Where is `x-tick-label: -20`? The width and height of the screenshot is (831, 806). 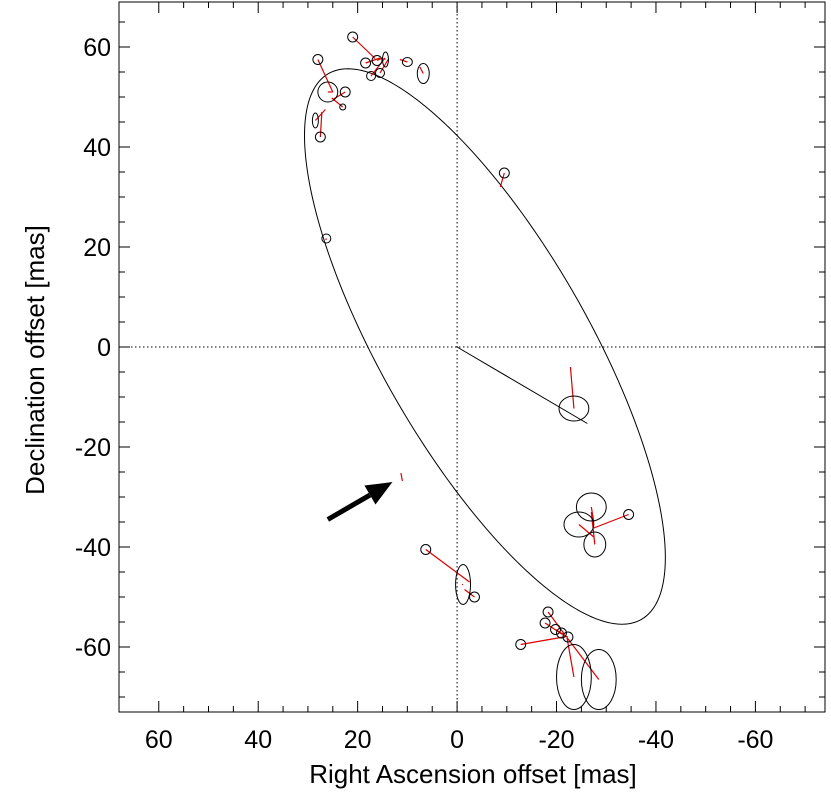
x-tick-label: -20 is located at coordinates (556, 740).